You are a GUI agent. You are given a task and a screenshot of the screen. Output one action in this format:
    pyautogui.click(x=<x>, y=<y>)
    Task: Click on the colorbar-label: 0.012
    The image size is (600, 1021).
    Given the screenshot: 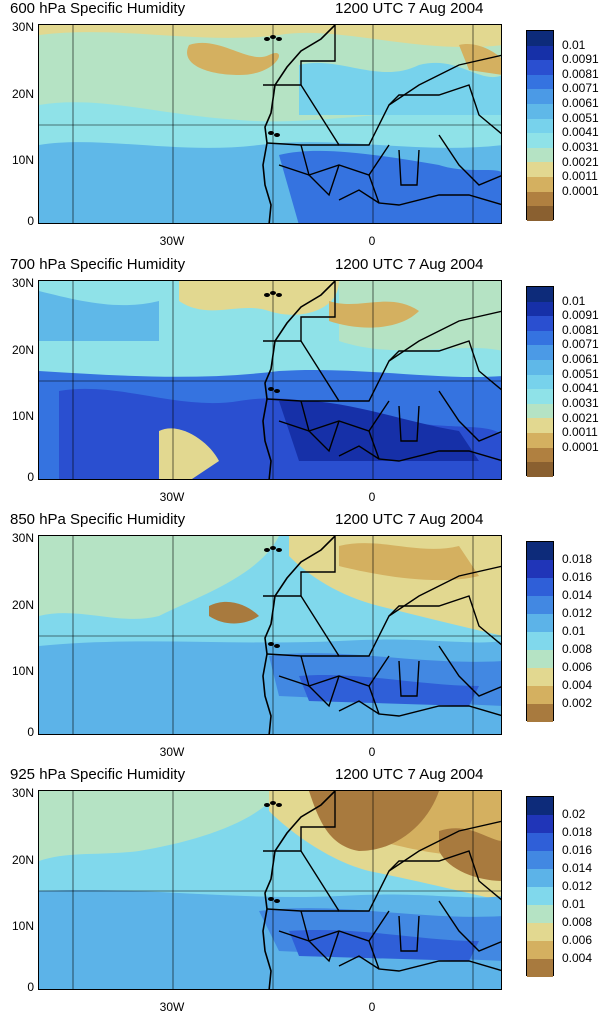 What is the action you would take?
    pyautogui.click(x=577, y=886)
    